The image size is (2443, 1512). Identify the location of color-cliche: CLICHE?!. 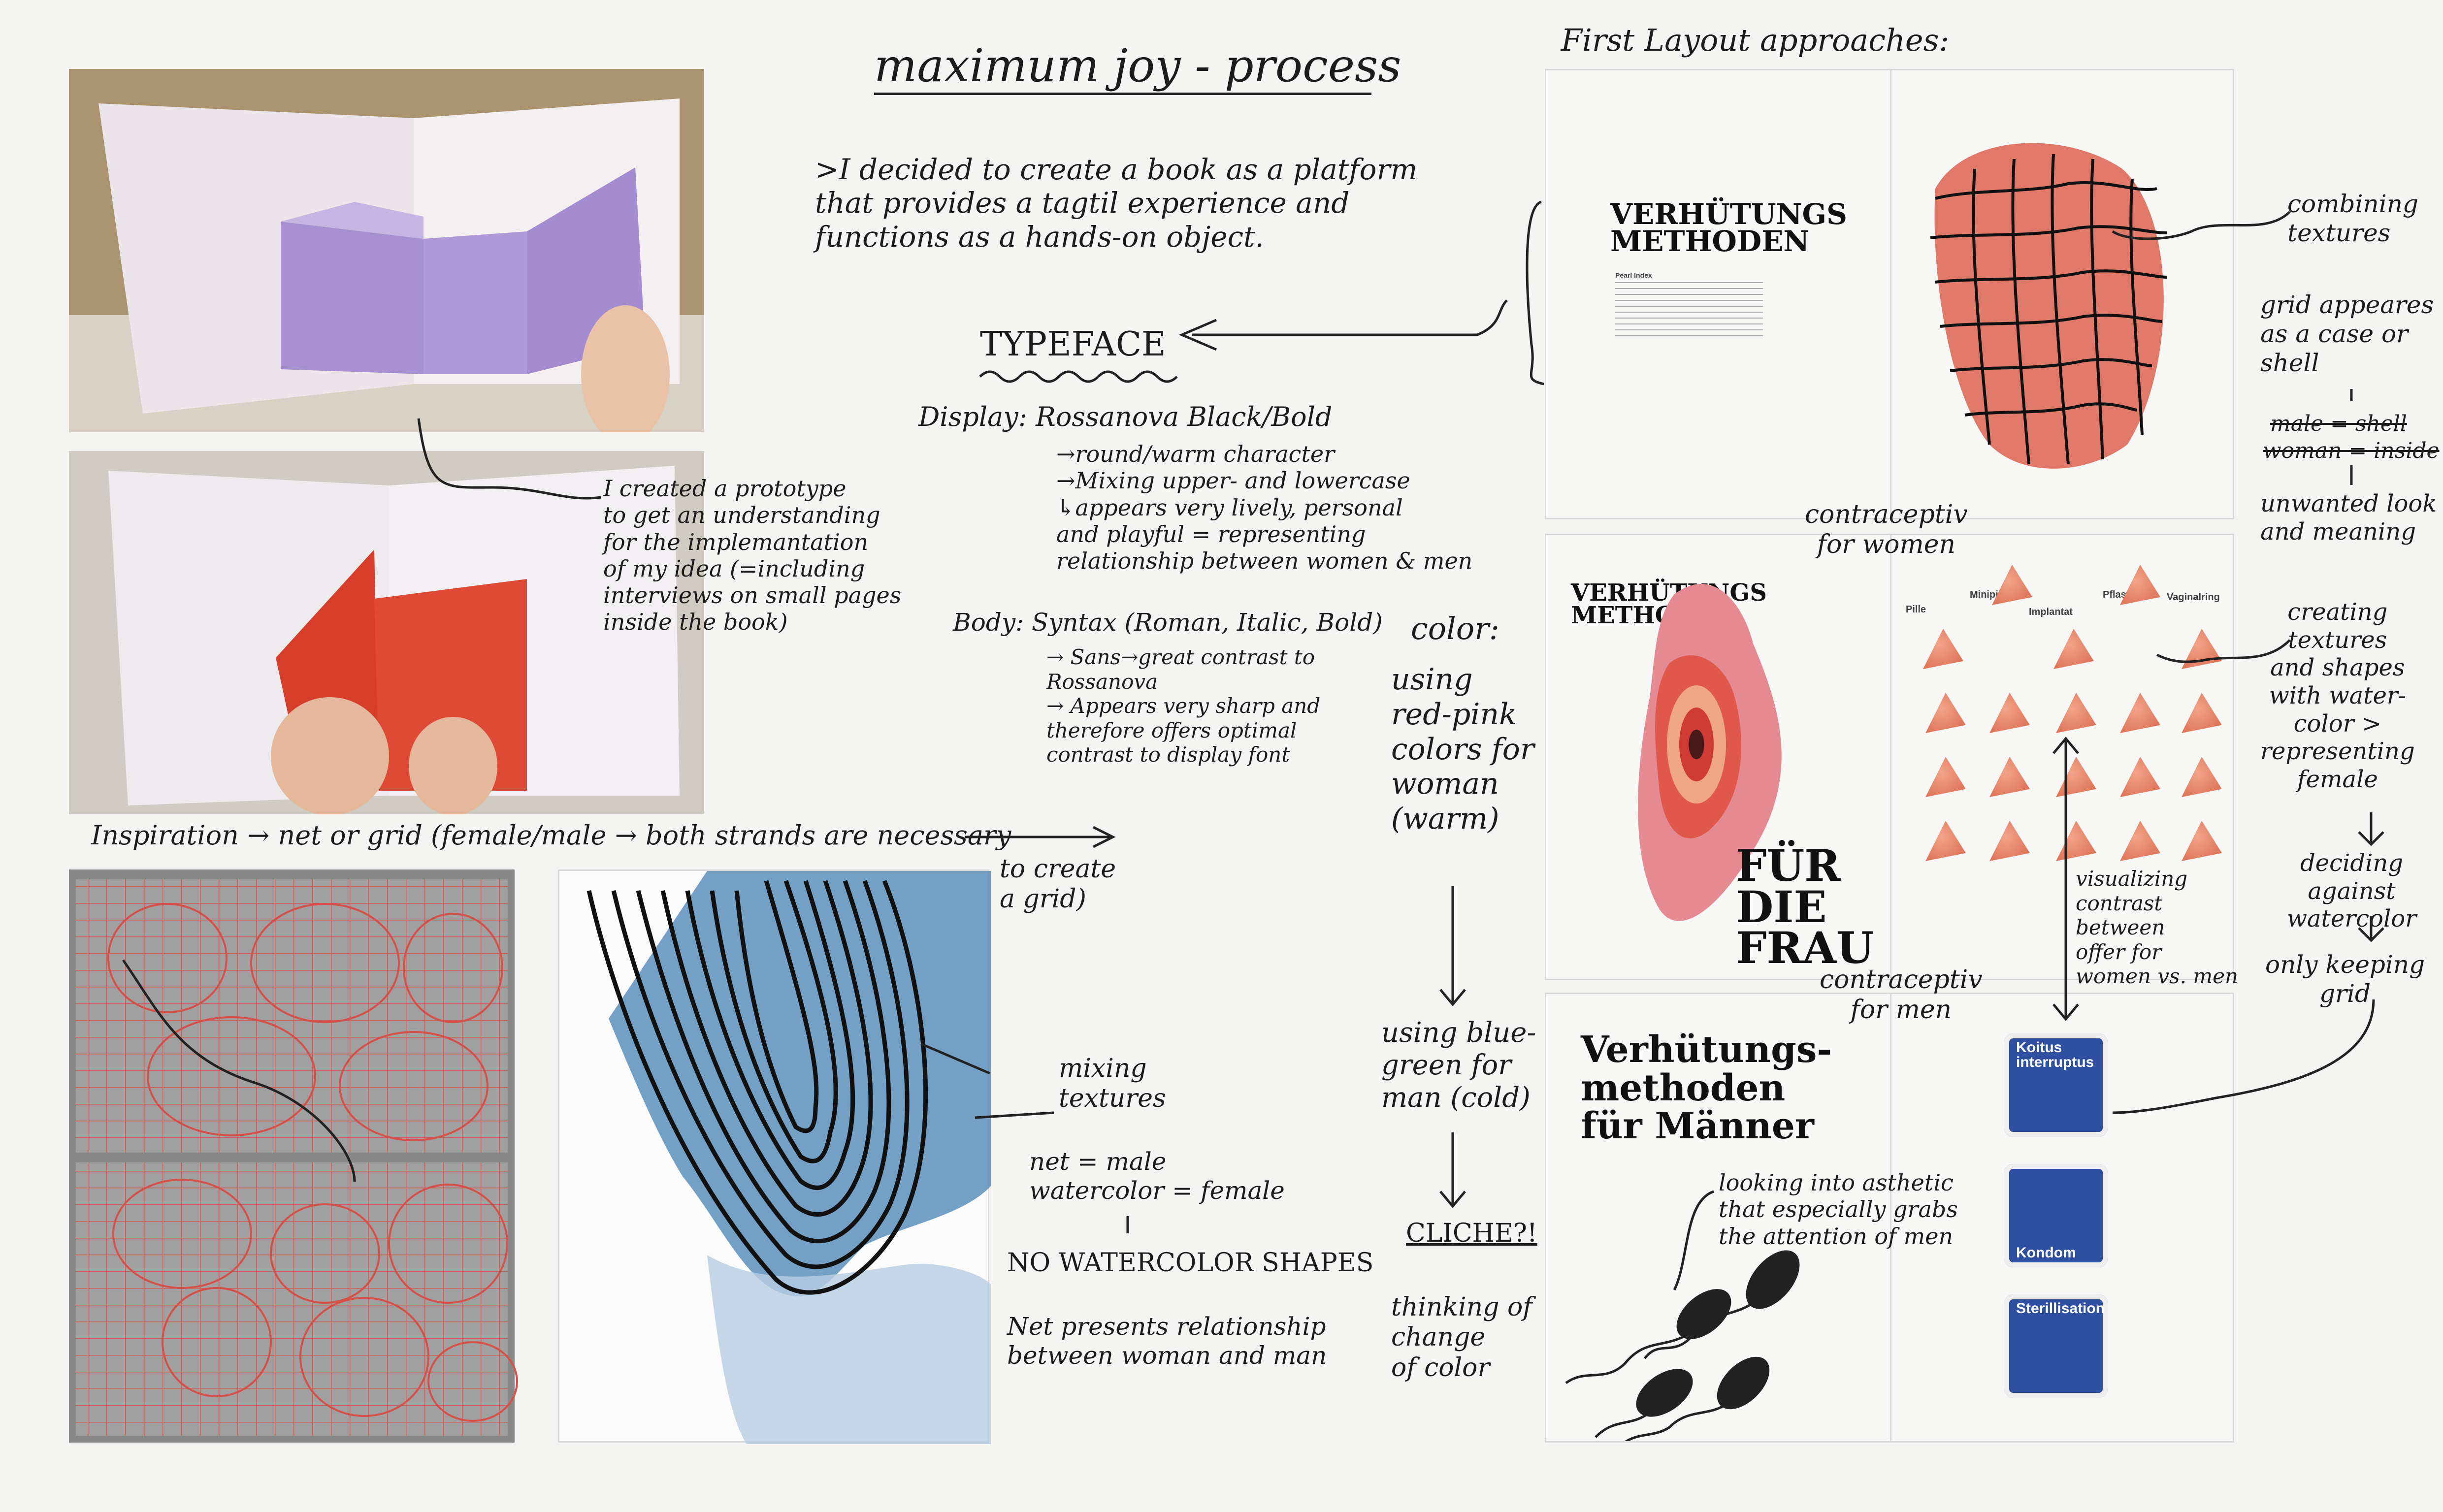
(1472, 1233).